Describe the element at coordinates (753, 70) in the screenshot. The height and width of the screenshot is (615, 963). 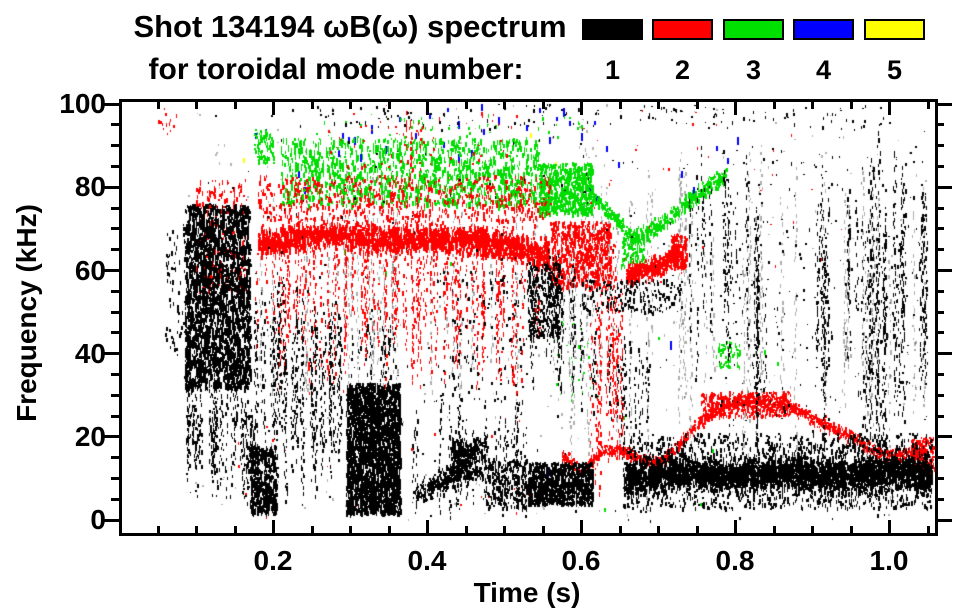
I see `legend-label-n3: 3` at that location.